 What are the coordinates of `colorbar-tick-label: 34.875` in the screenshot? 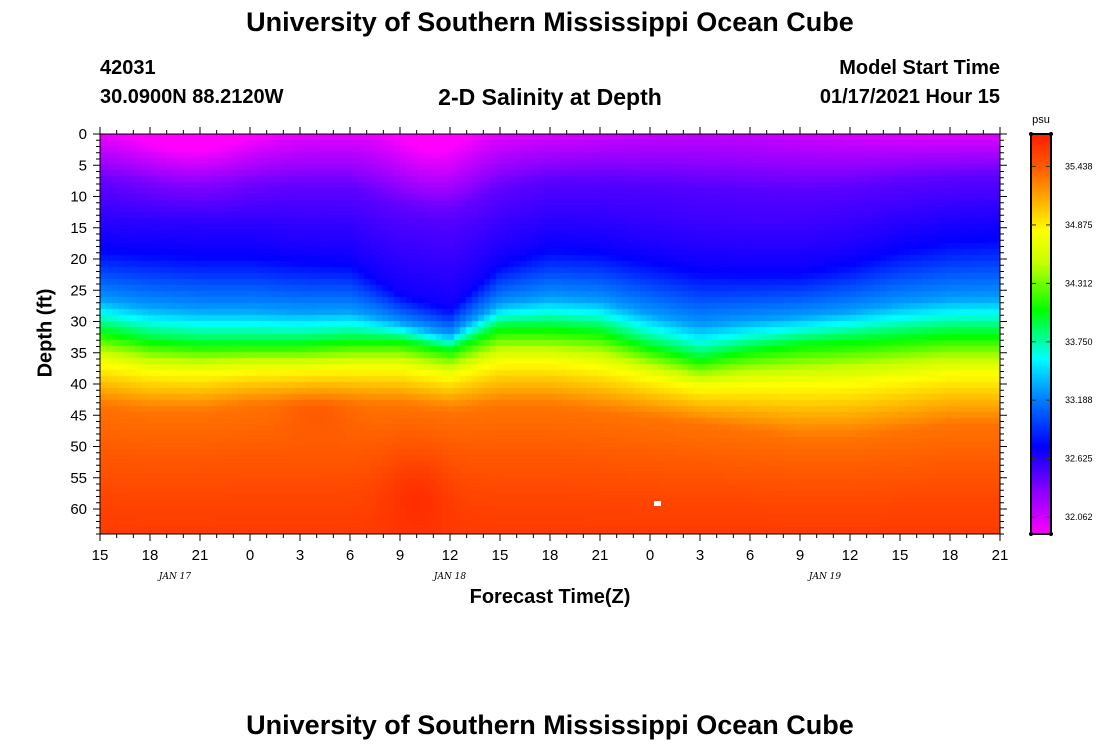 It's located at (1079, 225).